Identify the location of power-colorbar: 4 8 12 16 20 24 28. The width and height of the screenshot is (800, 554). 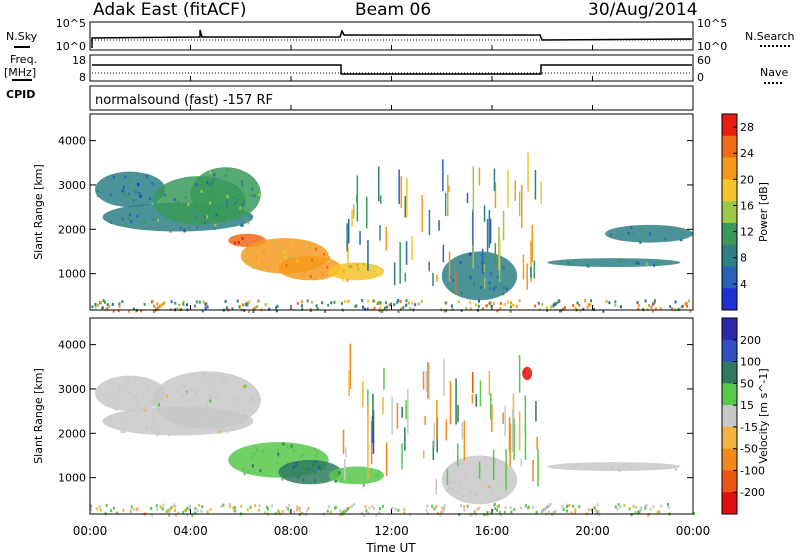
(737, 212).